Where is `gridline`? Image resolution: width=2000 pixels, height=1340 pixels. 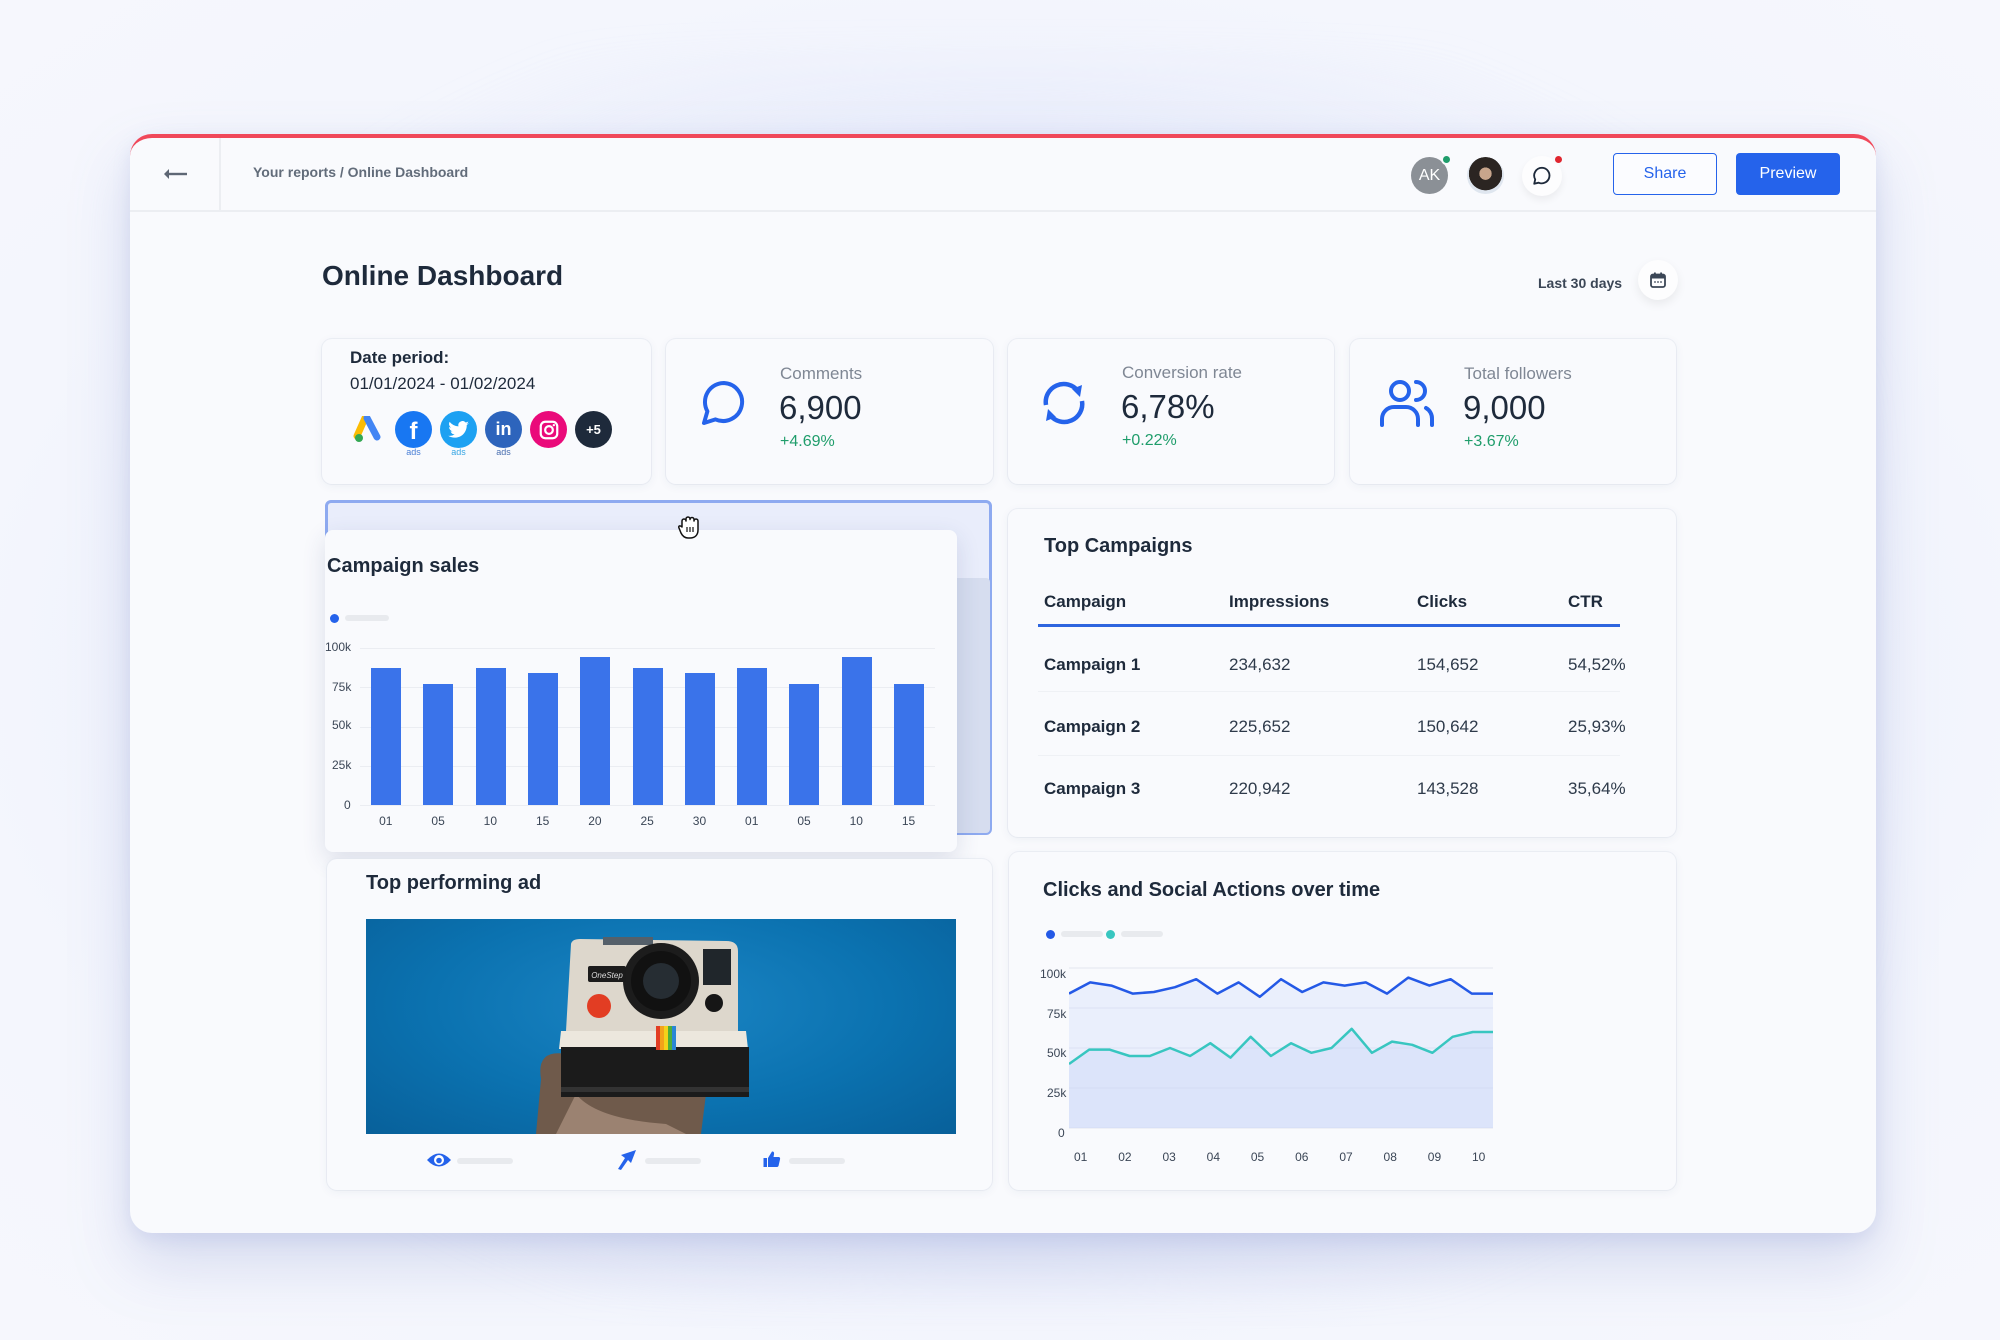
gridline is located at coordinates (647, 648).